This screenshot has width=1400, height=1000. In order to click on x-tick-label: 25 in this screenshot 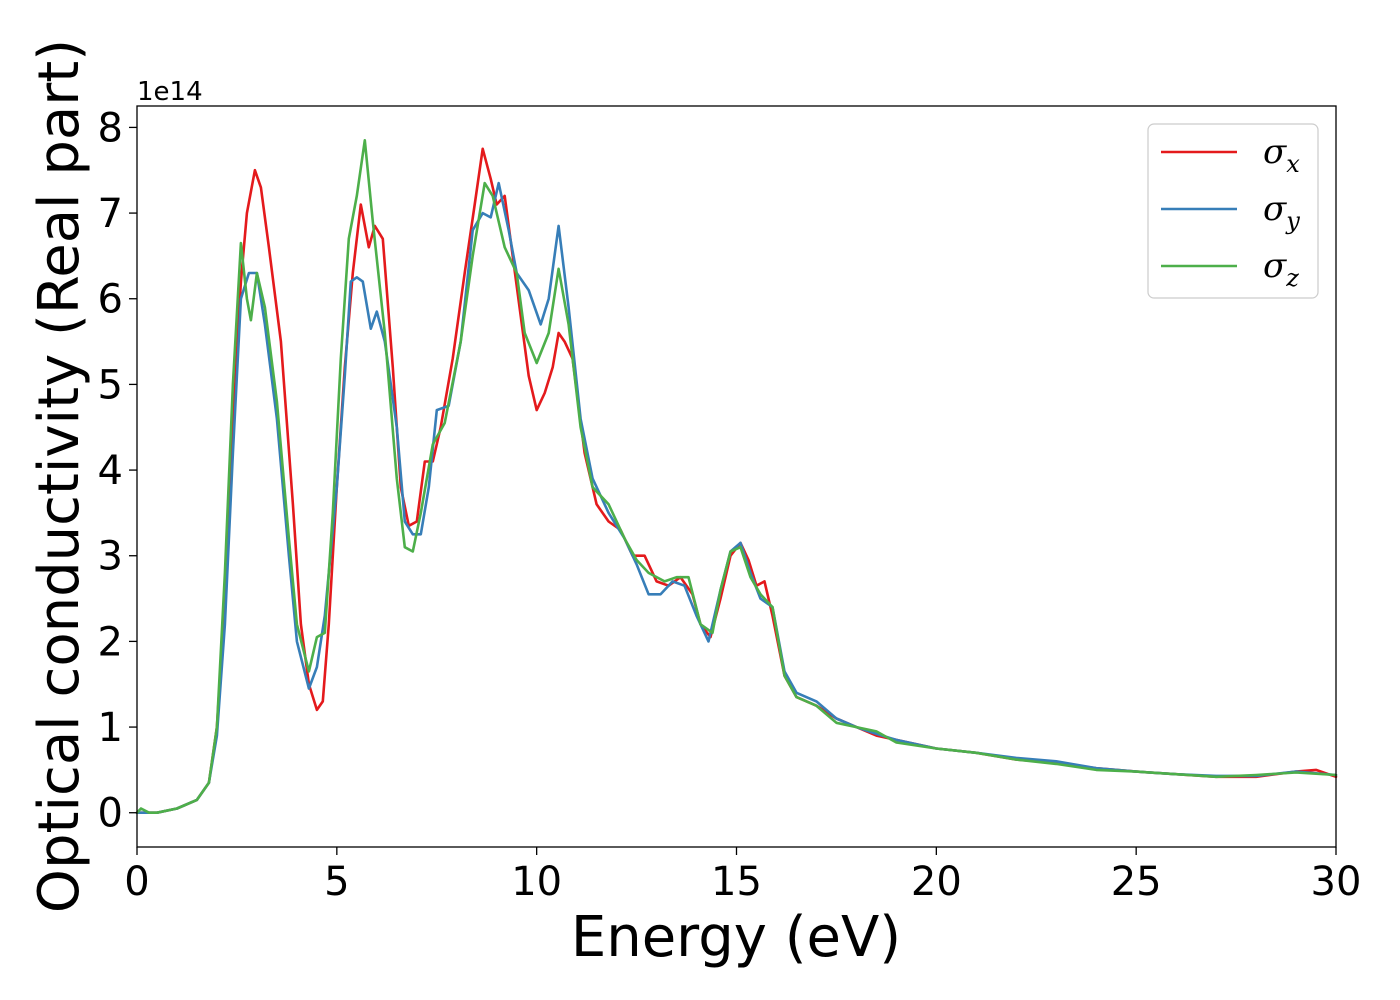, I will do `click(1136, 882)`.